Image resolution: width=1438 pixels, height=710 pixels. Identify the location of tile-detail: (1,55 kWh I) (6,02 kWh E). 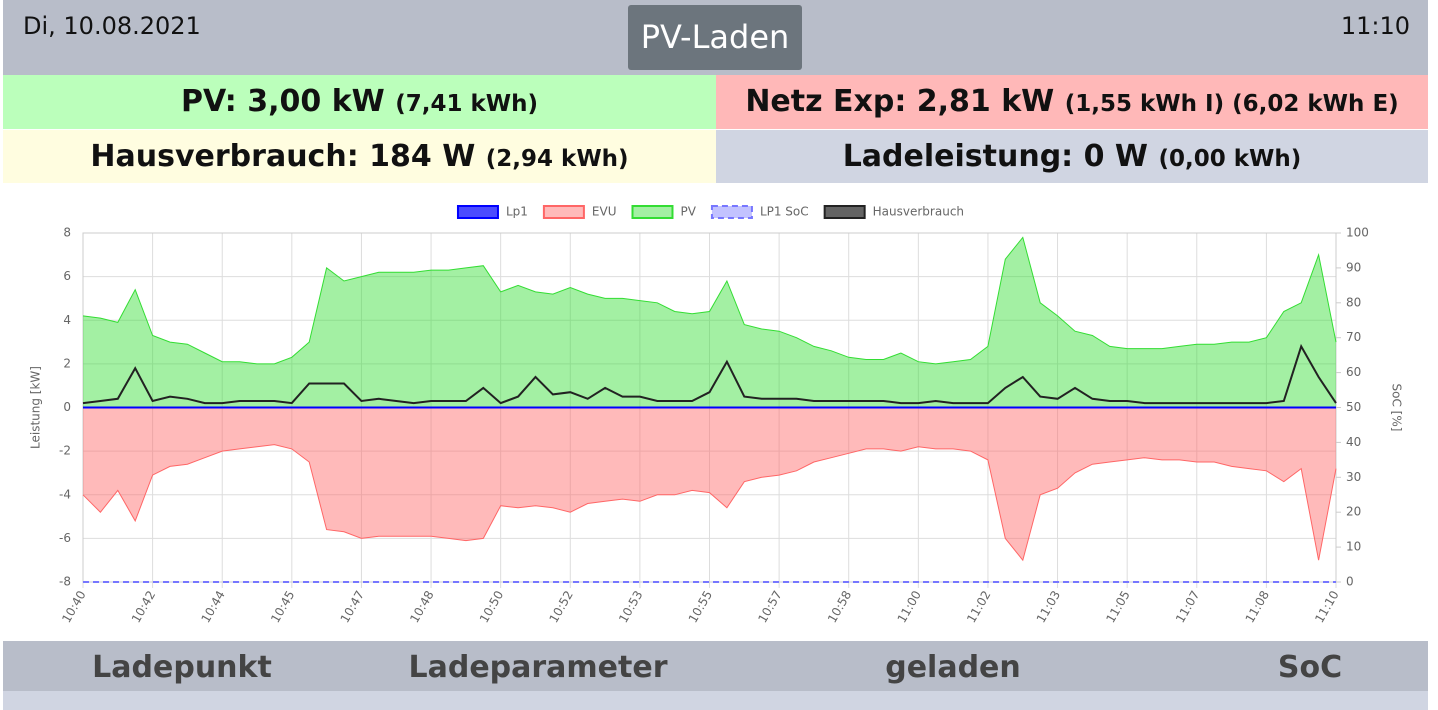
(1231, 104).